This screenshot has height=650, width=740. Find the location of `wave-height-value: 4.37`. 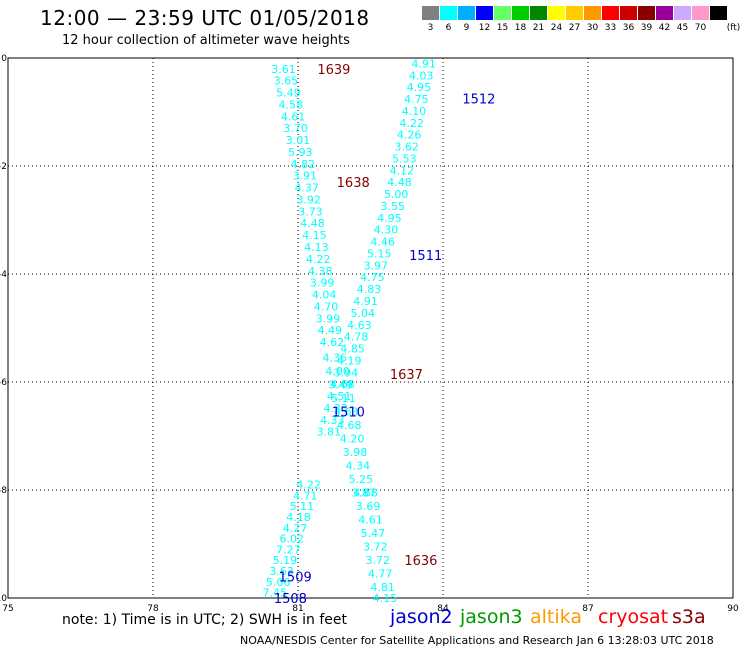

wave-height-value: 4.37 is located at coordinates (306, 188).